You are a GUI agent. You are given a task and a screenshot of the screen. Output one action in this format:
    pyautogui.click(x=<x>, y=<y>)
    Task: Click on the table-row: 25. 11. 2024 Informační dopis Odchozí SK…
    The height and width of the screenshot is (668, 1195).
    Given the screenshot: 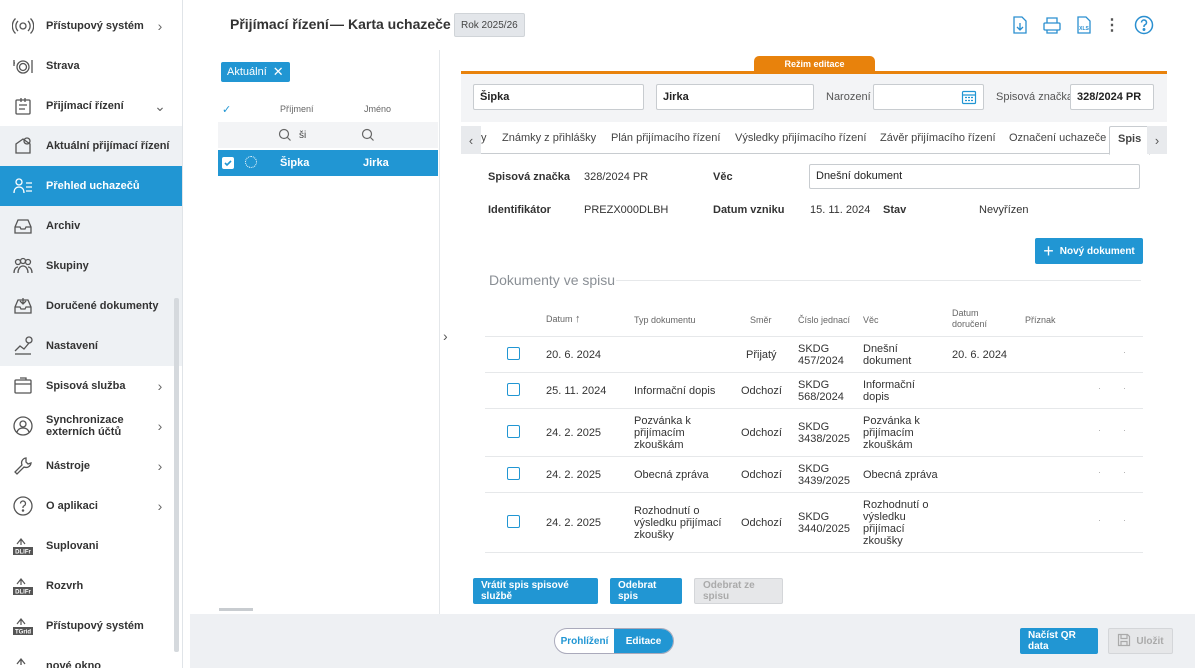 What is the action you would take?
    pyautogui.click(x=814, y=390)
    